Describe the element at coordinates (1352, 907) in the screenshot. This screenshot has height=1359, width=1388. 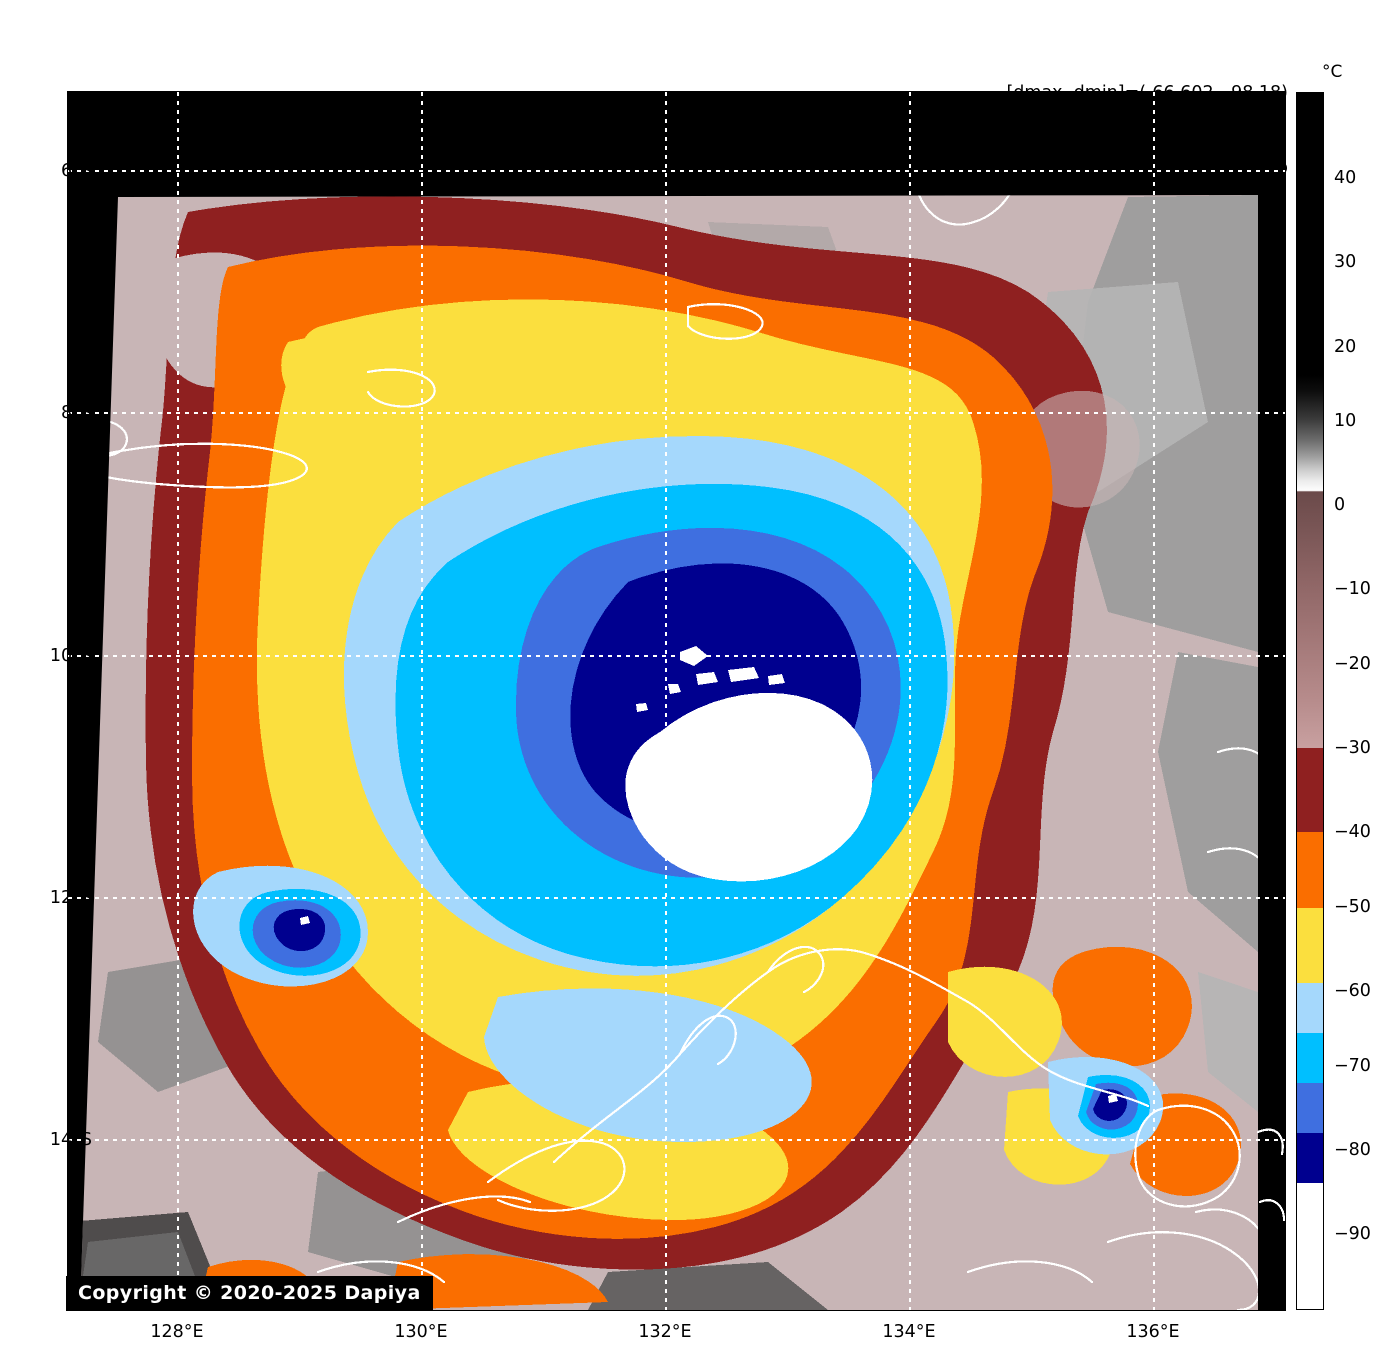
I see `colorbar-tick: −50` at that location.